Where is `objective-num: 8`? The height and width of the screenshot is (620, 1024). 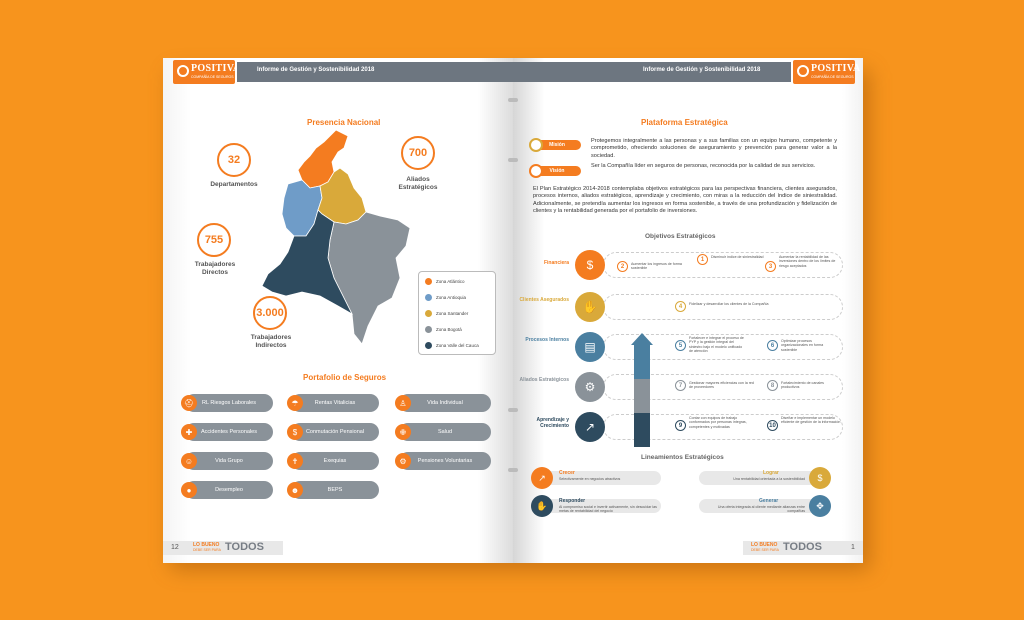 objective-num: 8 is located at coordinates (772, 385).